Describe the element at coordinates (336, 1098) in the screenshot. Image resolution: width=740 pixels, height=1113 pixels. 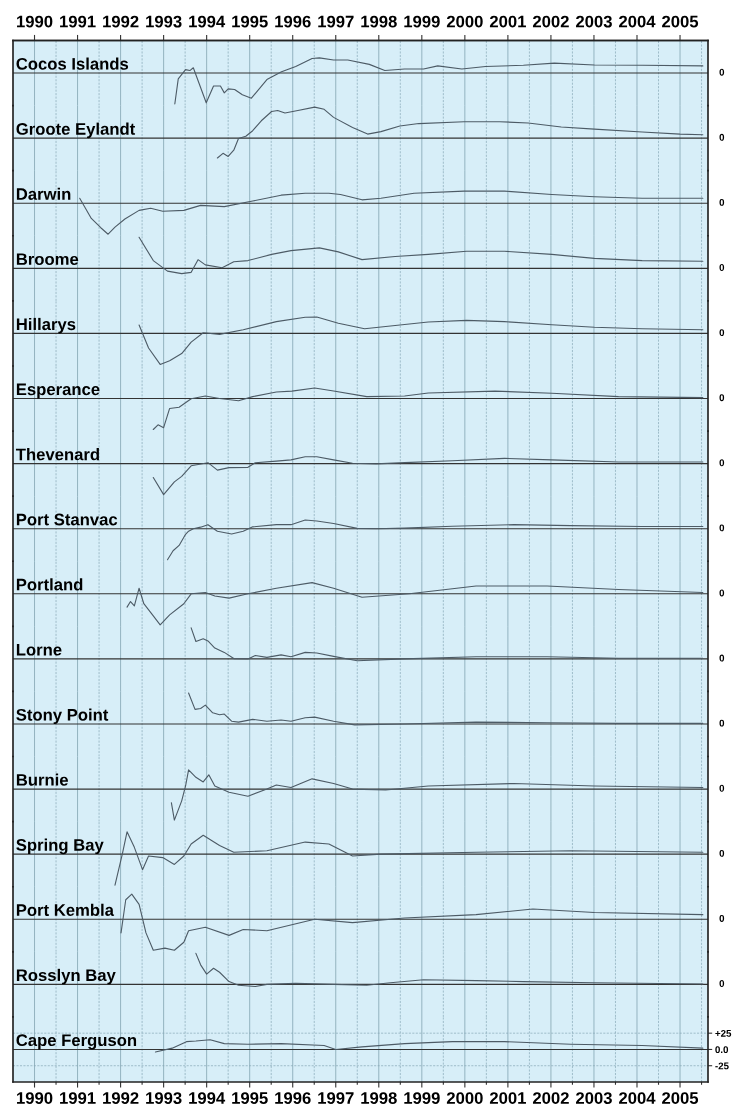
I see `x-tick-label: 1997` at that location.